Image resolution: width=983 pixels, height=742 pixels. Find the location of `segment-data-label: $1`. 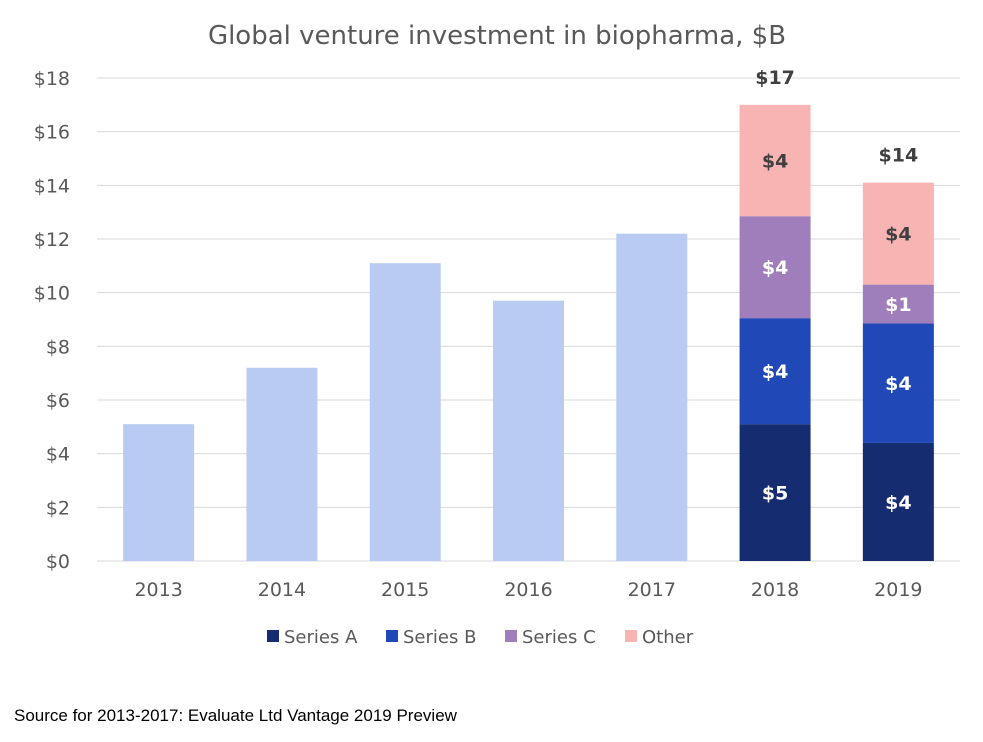

segment-data-label: $1 is located at coordinates (898, 305).